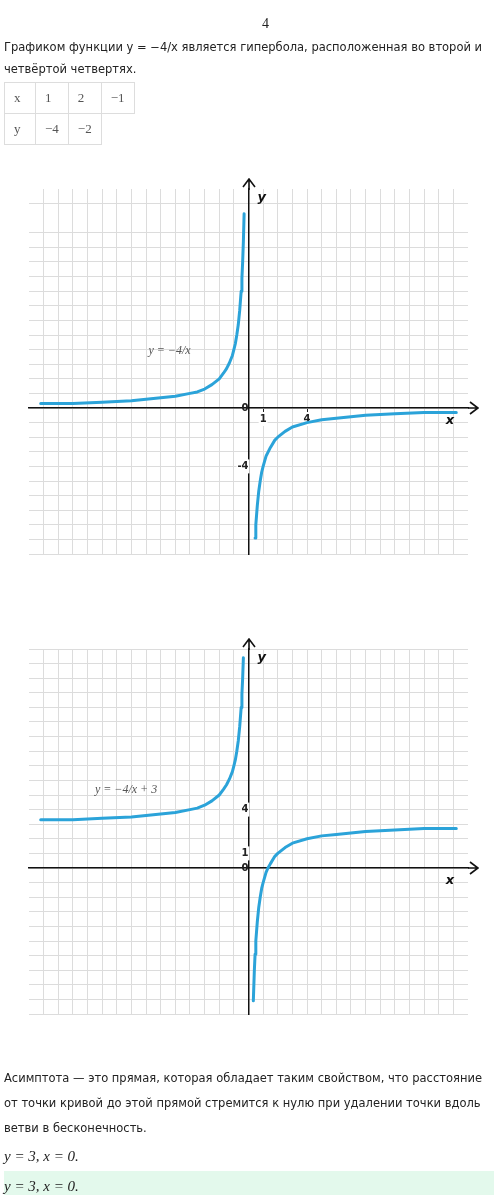 The width and height of the screenshot is (500, 1195). What do you see at coordinates (81, 97) in the screenshot?
I see `text: 2` at bounding box center [81, 97].